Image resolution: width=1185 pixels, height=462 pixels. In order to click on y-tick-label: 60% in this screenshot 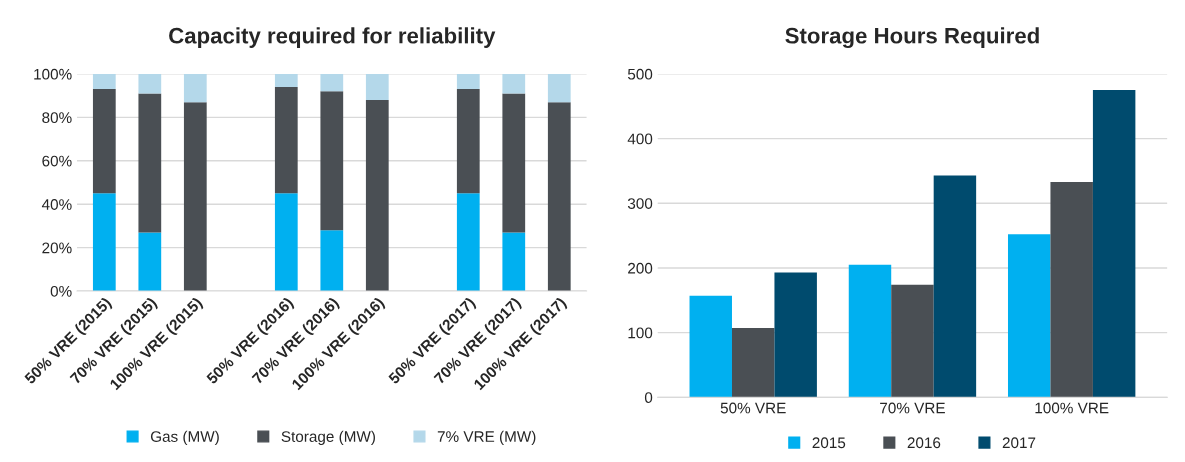, I will do `click(57, 161)`.